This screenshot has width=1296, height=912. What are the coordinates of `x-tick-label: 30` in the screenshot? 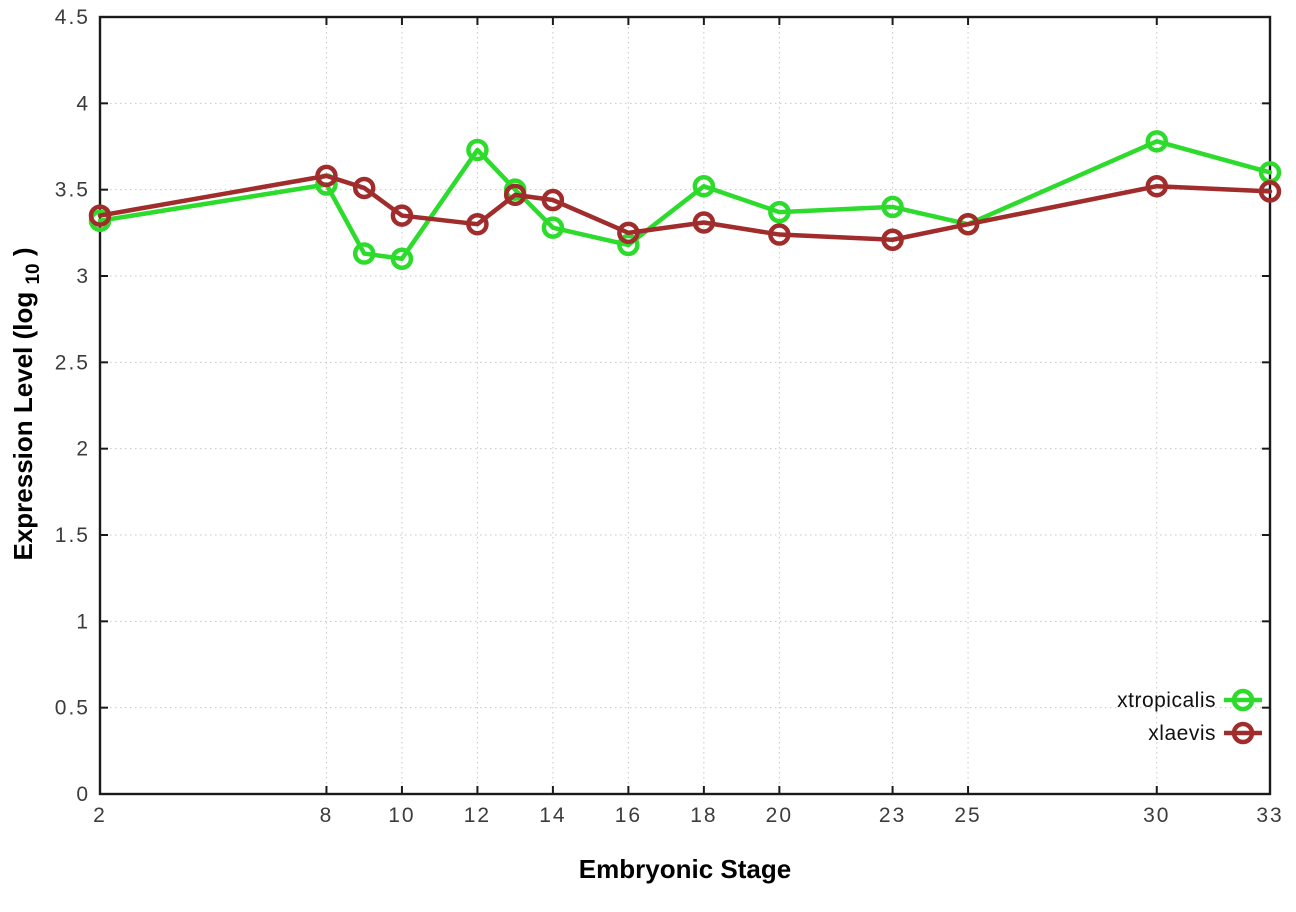 It's located at (1156, 815).